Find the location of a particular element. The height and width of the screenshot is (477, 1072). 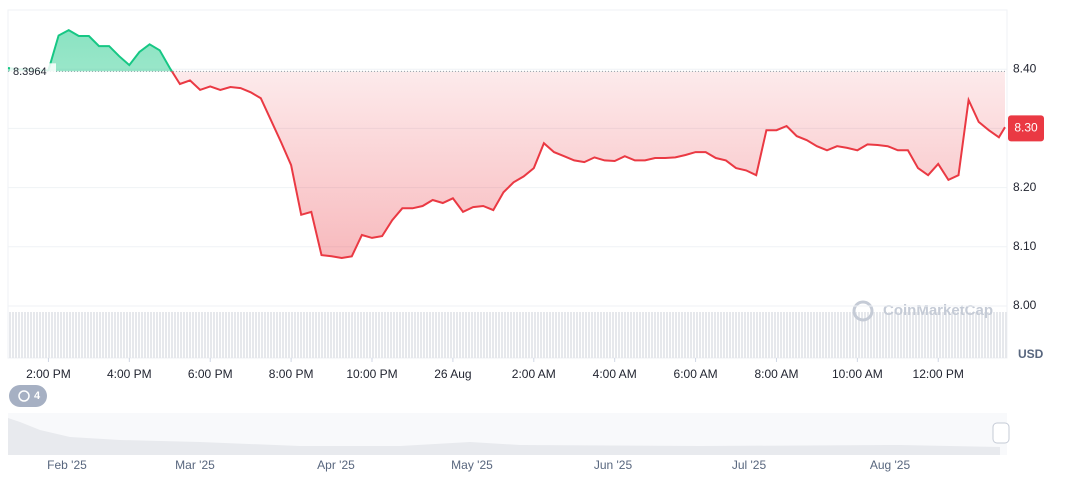

x-tick-label: 10:00 PM is located at coordinates (371, 374).